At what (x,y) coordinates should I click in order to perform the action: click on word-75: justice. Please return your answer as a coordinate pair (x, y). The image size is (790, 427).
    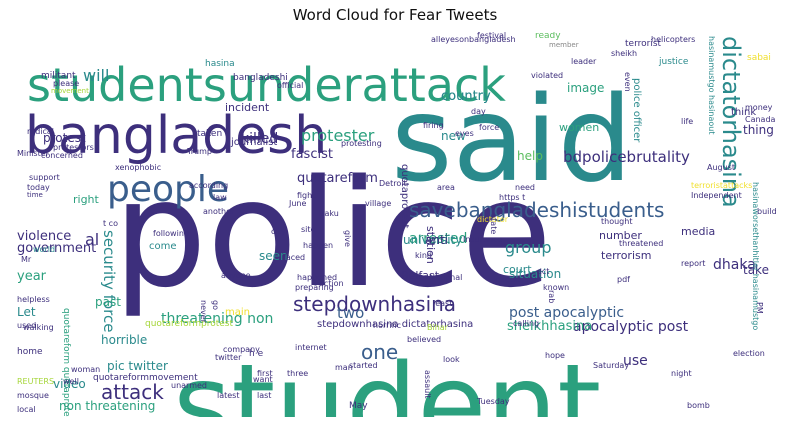
    Looking at the image, I should click on (674, 62).